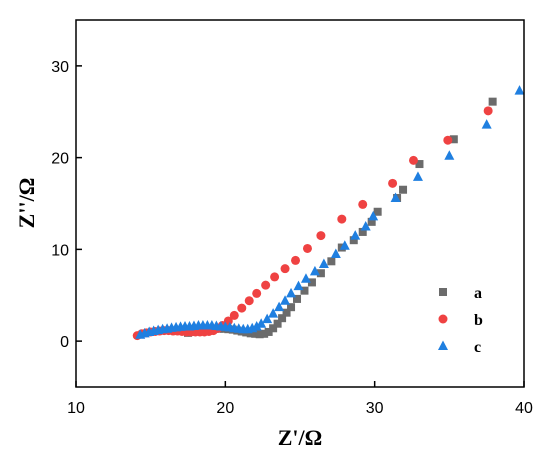 This screenshot has width=550, height=455. Describe the element at coordinates (300, 437) in the screenshot. I see `x-axis-title: Z'/Ω` at that location.